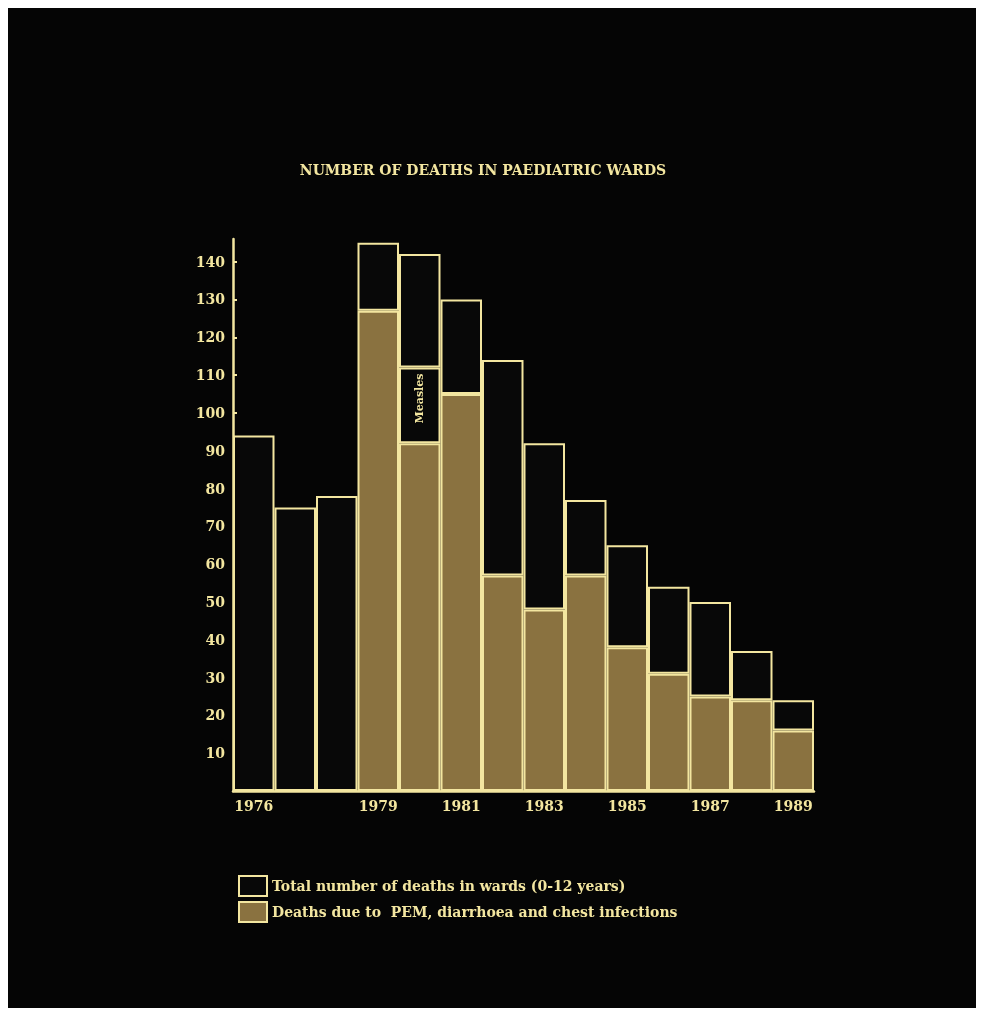  What do you see at coordinates (210, 261) in the screenshot?
I see `y-tick-label: 140` at bounding box center [210, 261].